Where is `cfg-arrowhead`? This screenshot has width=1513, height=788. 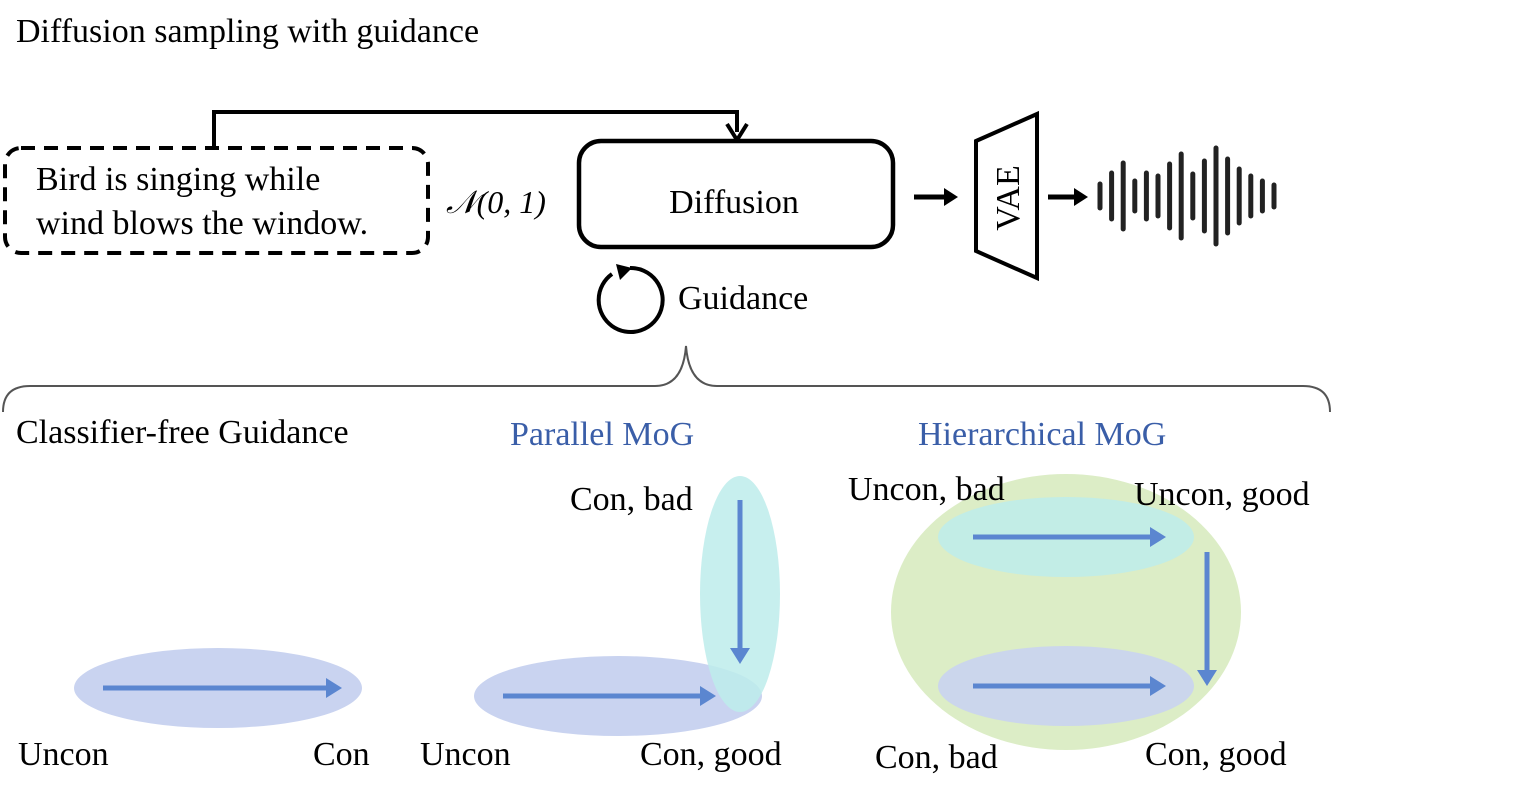 cfg-arrowhead is located at coordinates (334, 688).